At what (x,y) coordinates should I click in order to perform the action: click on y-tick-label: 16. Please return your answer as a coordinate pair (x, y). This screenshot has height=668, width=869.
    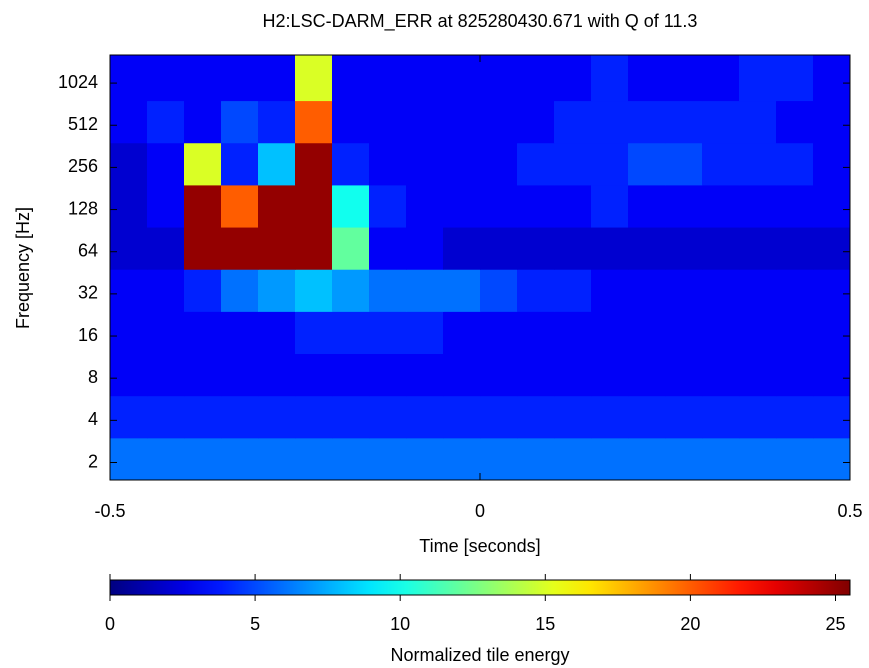
    Looking at the image, I should click on (88, 335).